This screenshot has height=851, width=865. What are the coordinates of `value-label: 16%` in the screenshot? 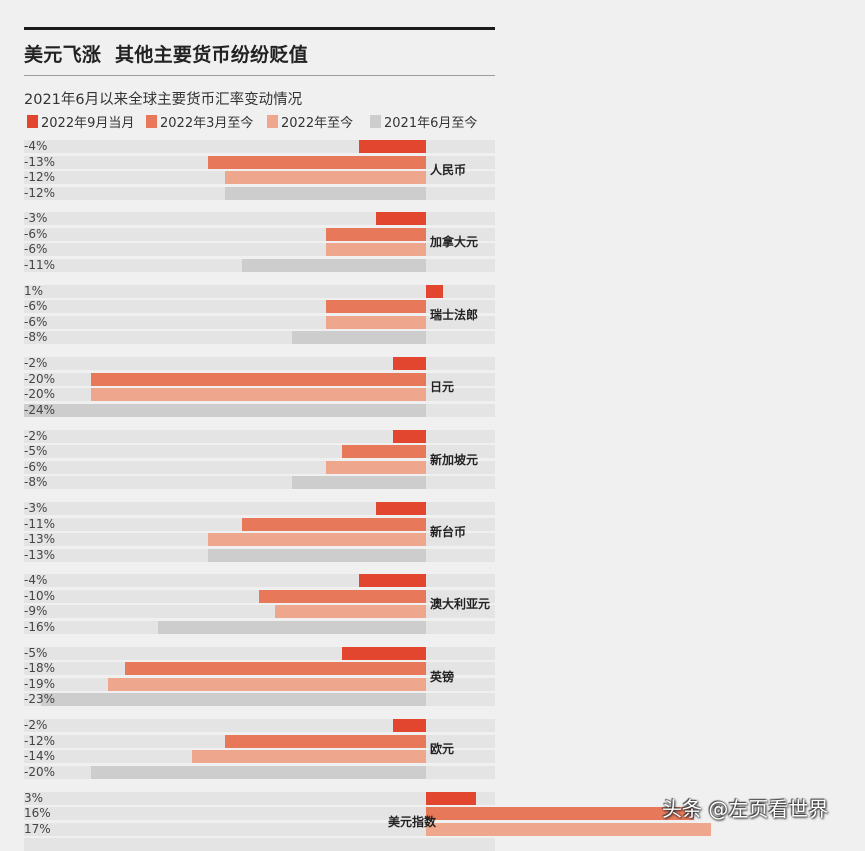 It's located at (37, 813).